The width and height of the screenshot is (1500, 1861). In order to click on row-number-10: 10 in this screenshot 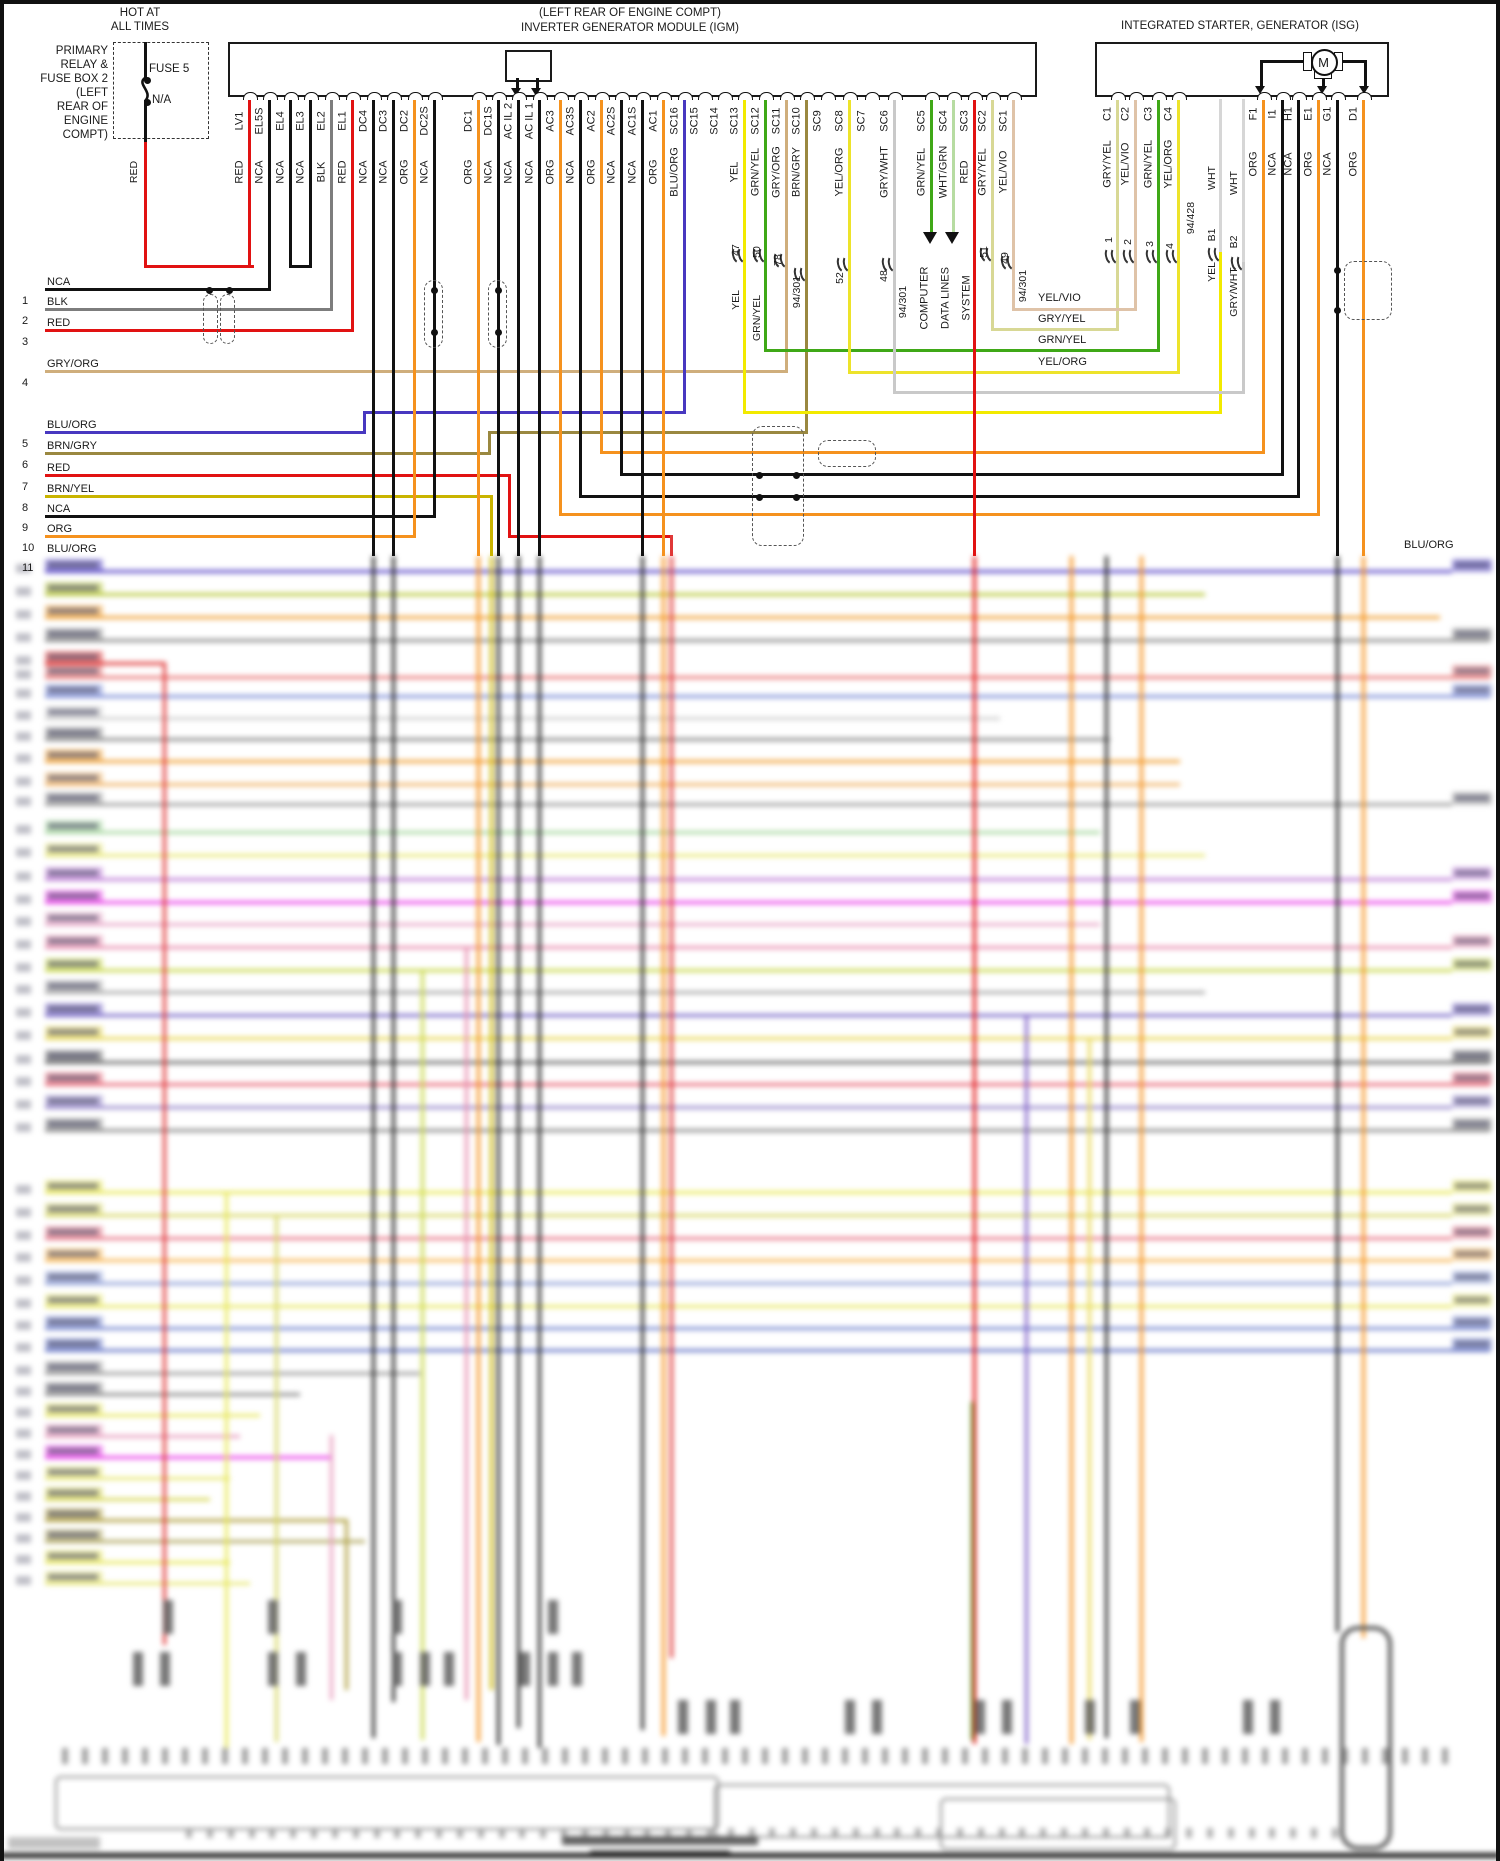, I will do `click(28, 548)`.